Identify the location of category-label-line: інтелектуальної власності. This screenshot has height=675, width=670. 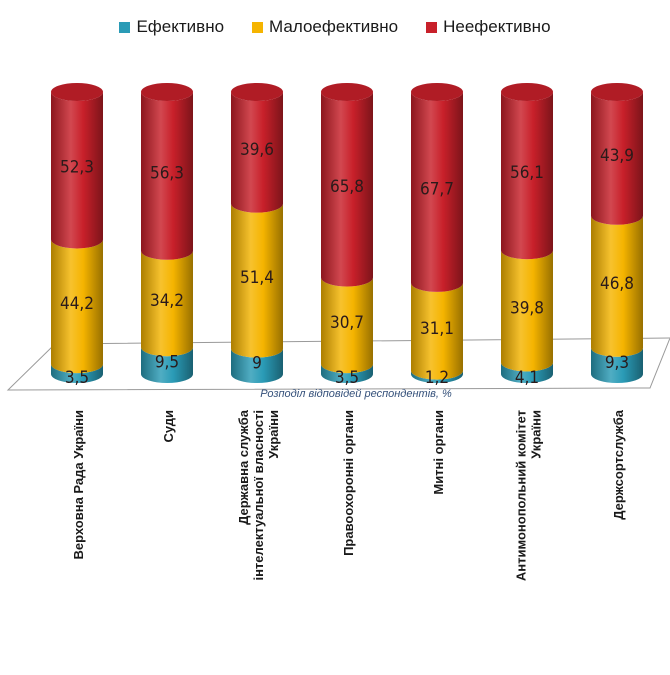
(258, 495).